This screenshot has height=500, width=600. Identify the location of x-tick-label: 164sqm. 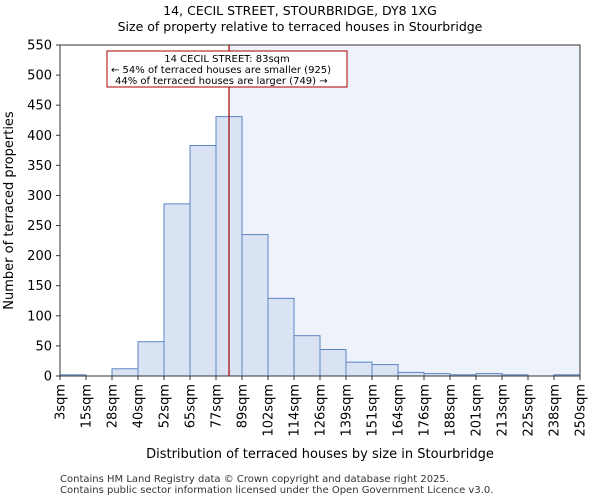
(399, 410).